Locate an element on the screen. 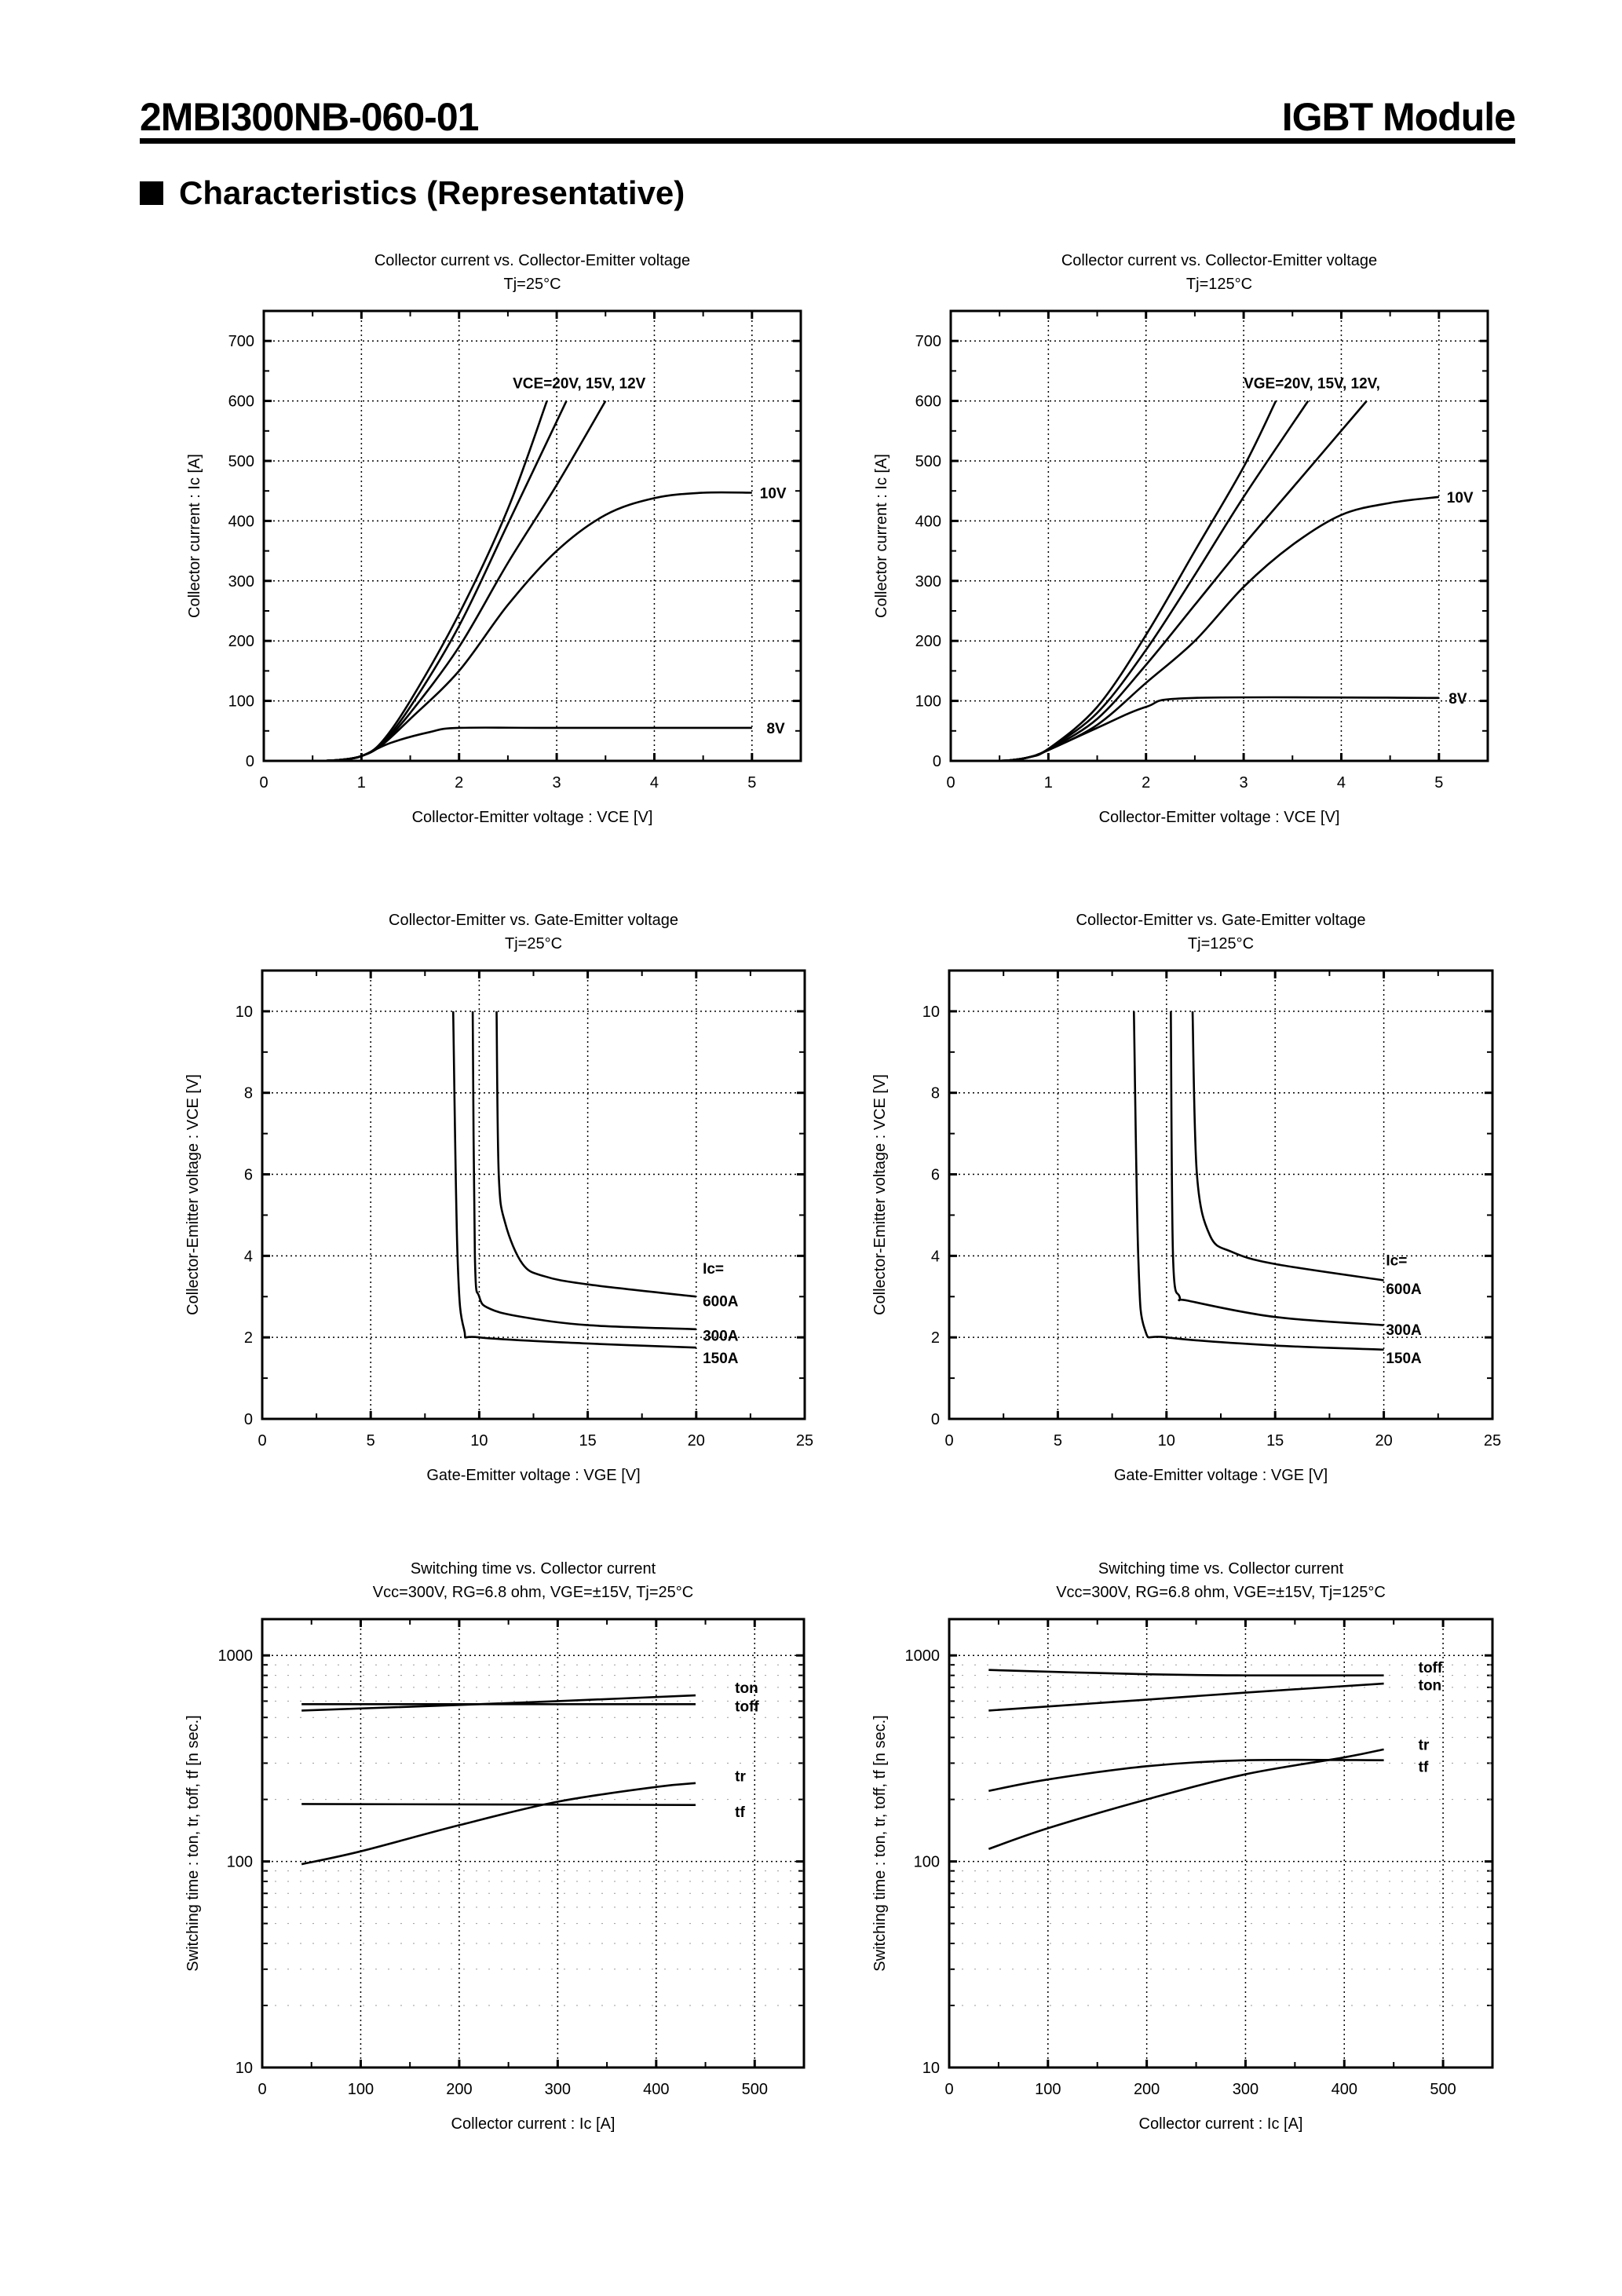  x-axis-label: Gate-Emitter voltage : VGE [V] is located at coordinates (533, 1475).